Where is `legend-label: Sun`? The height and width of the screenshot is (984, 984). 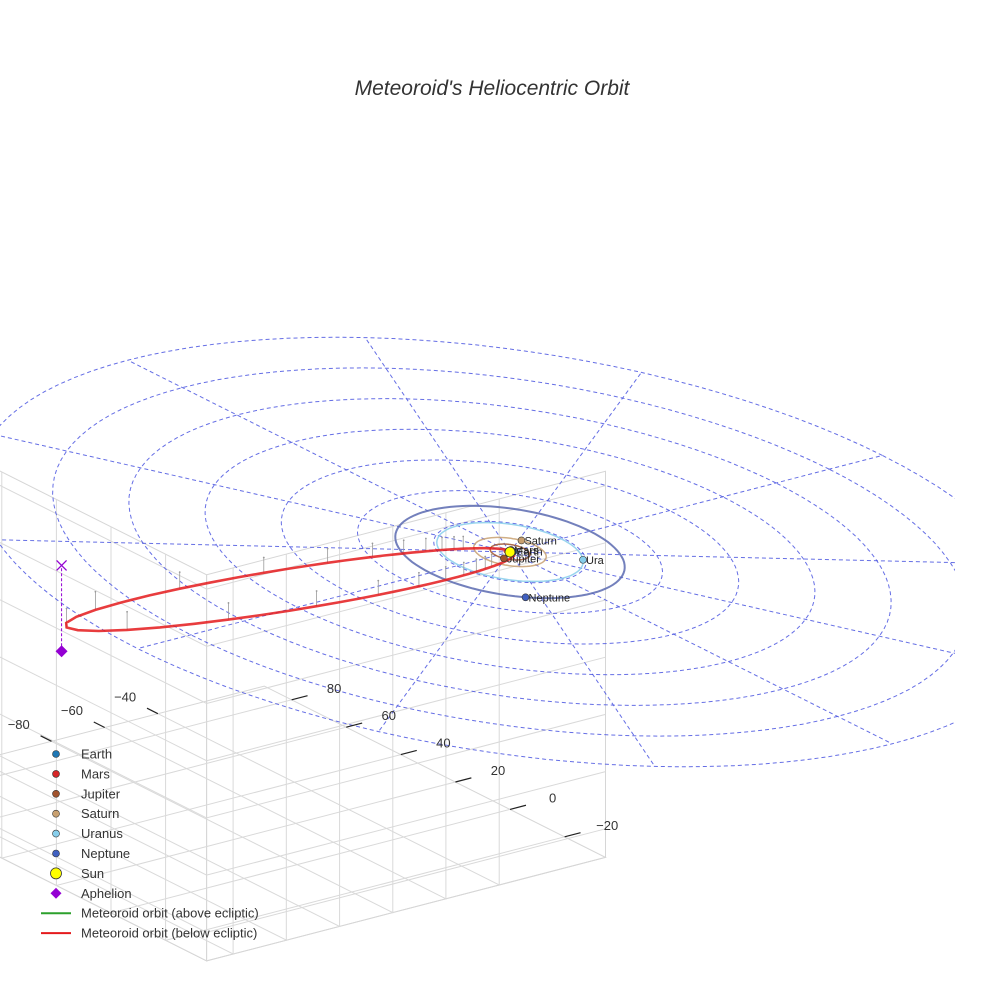
legend-label: Sun is located at coordinates (92, 873).